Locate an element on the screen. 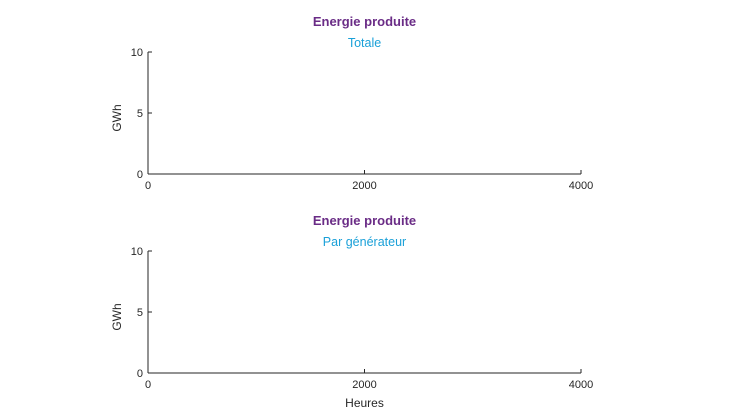 Image resolution: width=750 pixels, height=420 pixels. chart-subtitle: Totale is located at coordinates (364, 43).